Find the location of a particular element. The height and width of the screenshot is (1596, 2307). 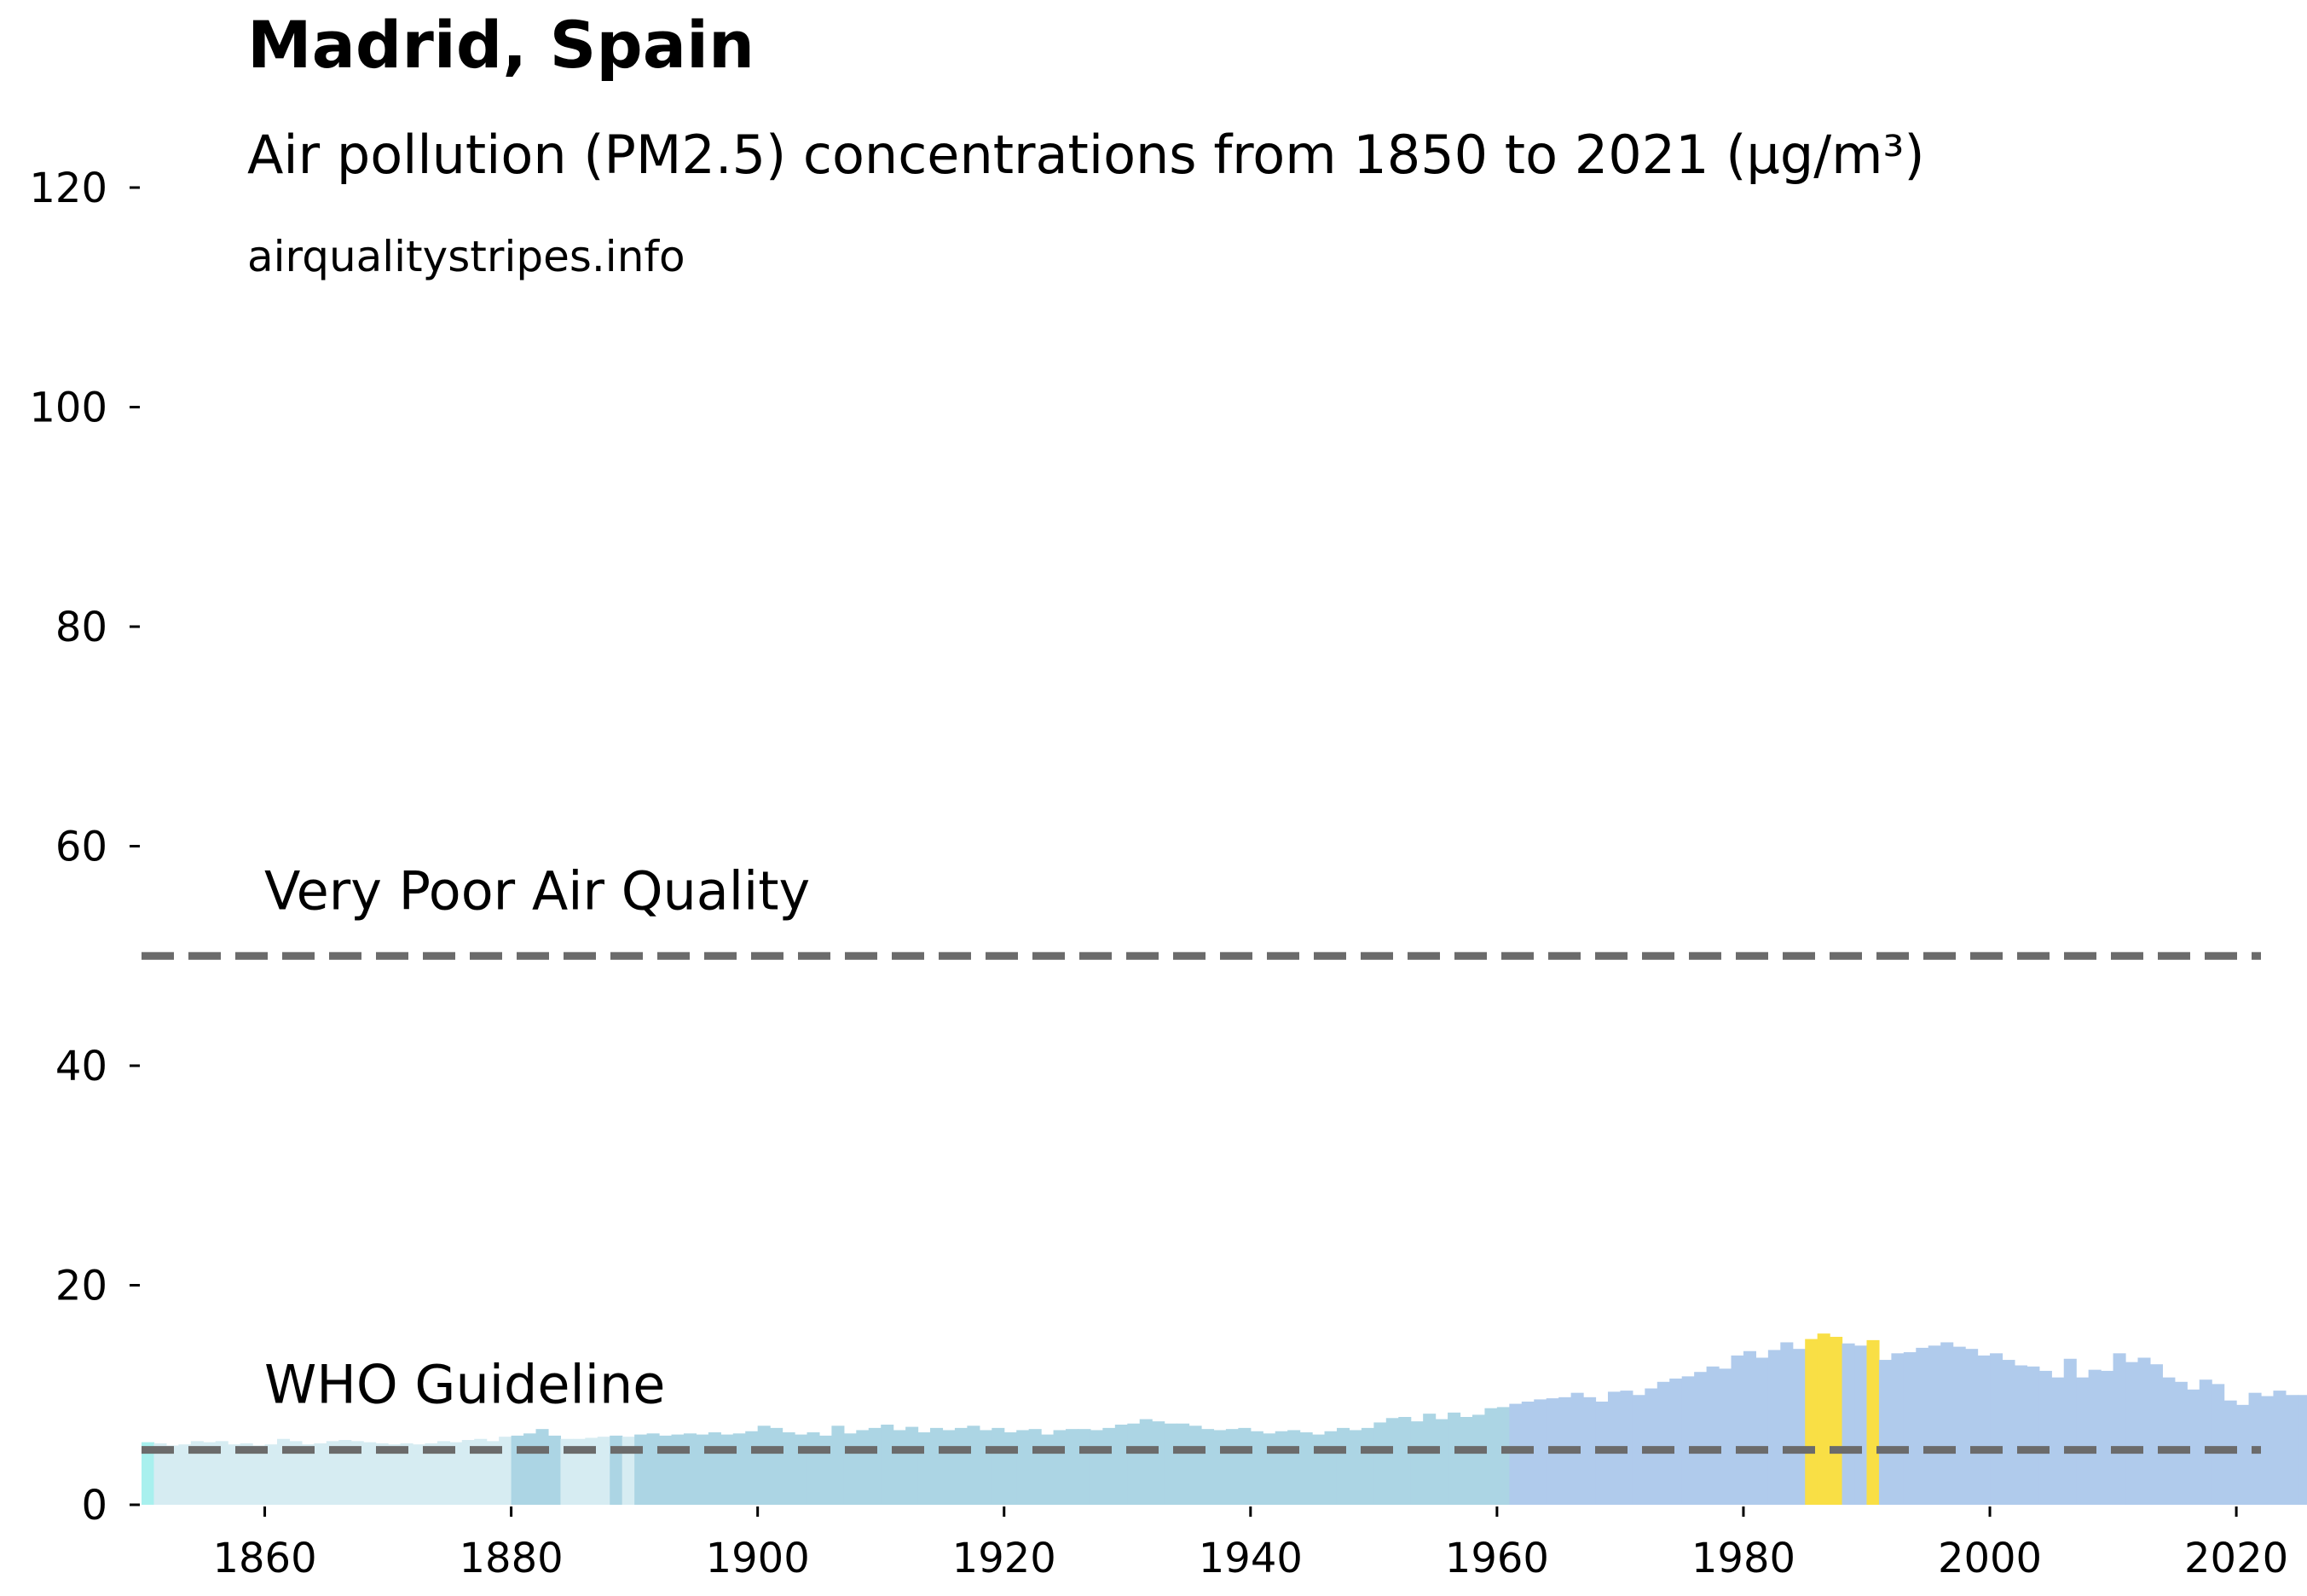

bar-1934 is located at coordinates (1183, 1464).